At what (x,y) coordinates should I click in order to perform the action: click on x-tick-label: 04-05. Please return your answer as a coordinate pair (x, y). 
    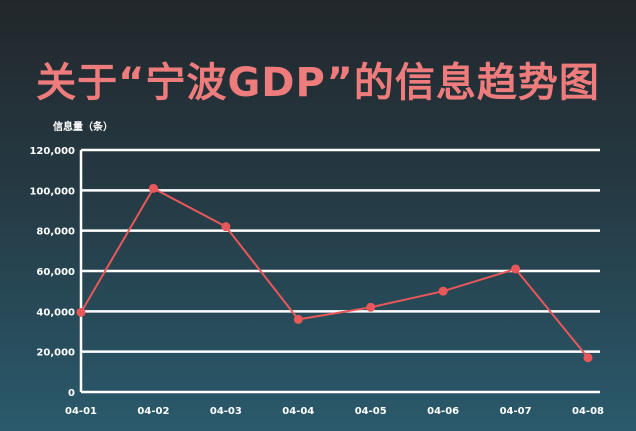
    Looking at the image, I should click on (371, 411).